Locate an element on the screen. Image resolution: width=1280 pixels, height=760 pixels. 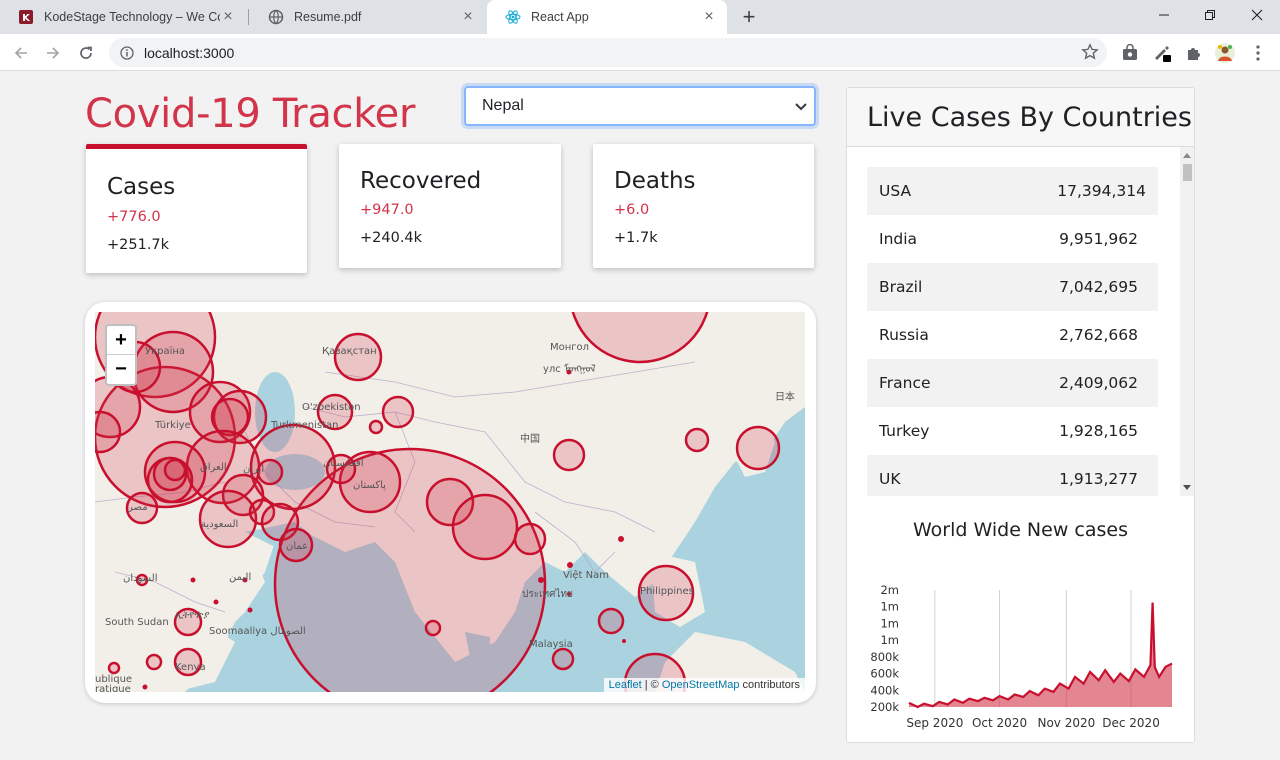
new-cases-line is located at coordinates (1040, 655).